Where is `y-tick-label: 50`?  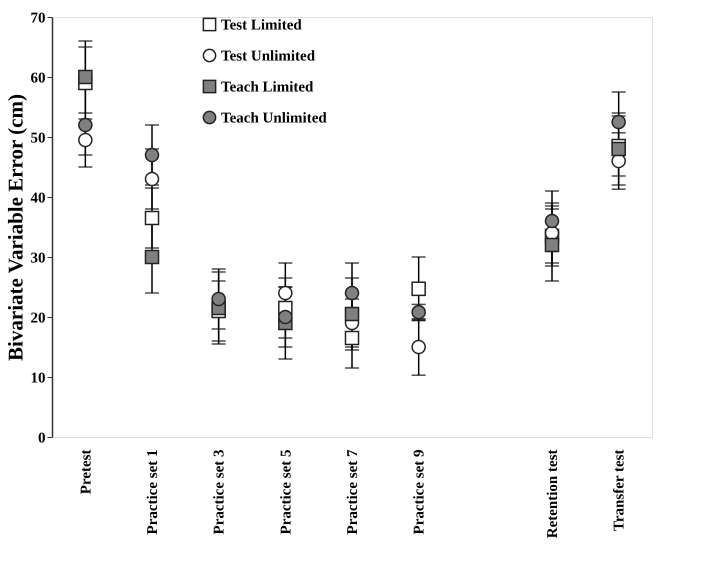
y-tick-label: 50 is located at coordinates (38, 138).